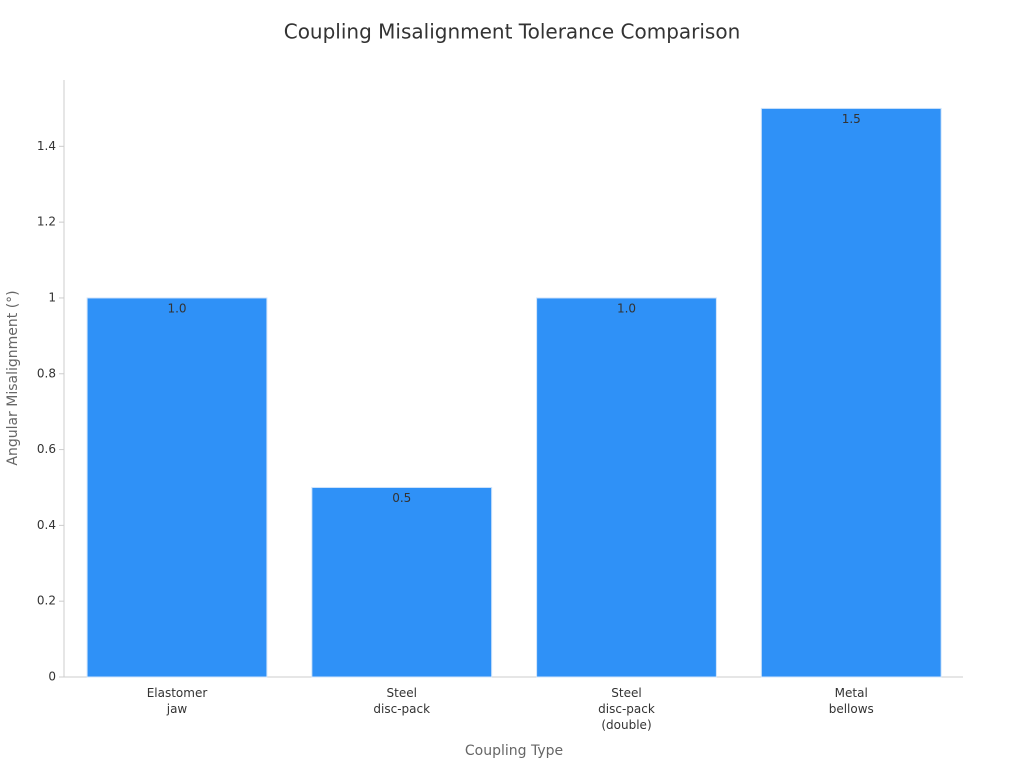 This screenshot has width=1024, height=768. Describe the element at coordinates (46, 222) in the screenshot. I see `y-tick-label: 1.2` at that location.